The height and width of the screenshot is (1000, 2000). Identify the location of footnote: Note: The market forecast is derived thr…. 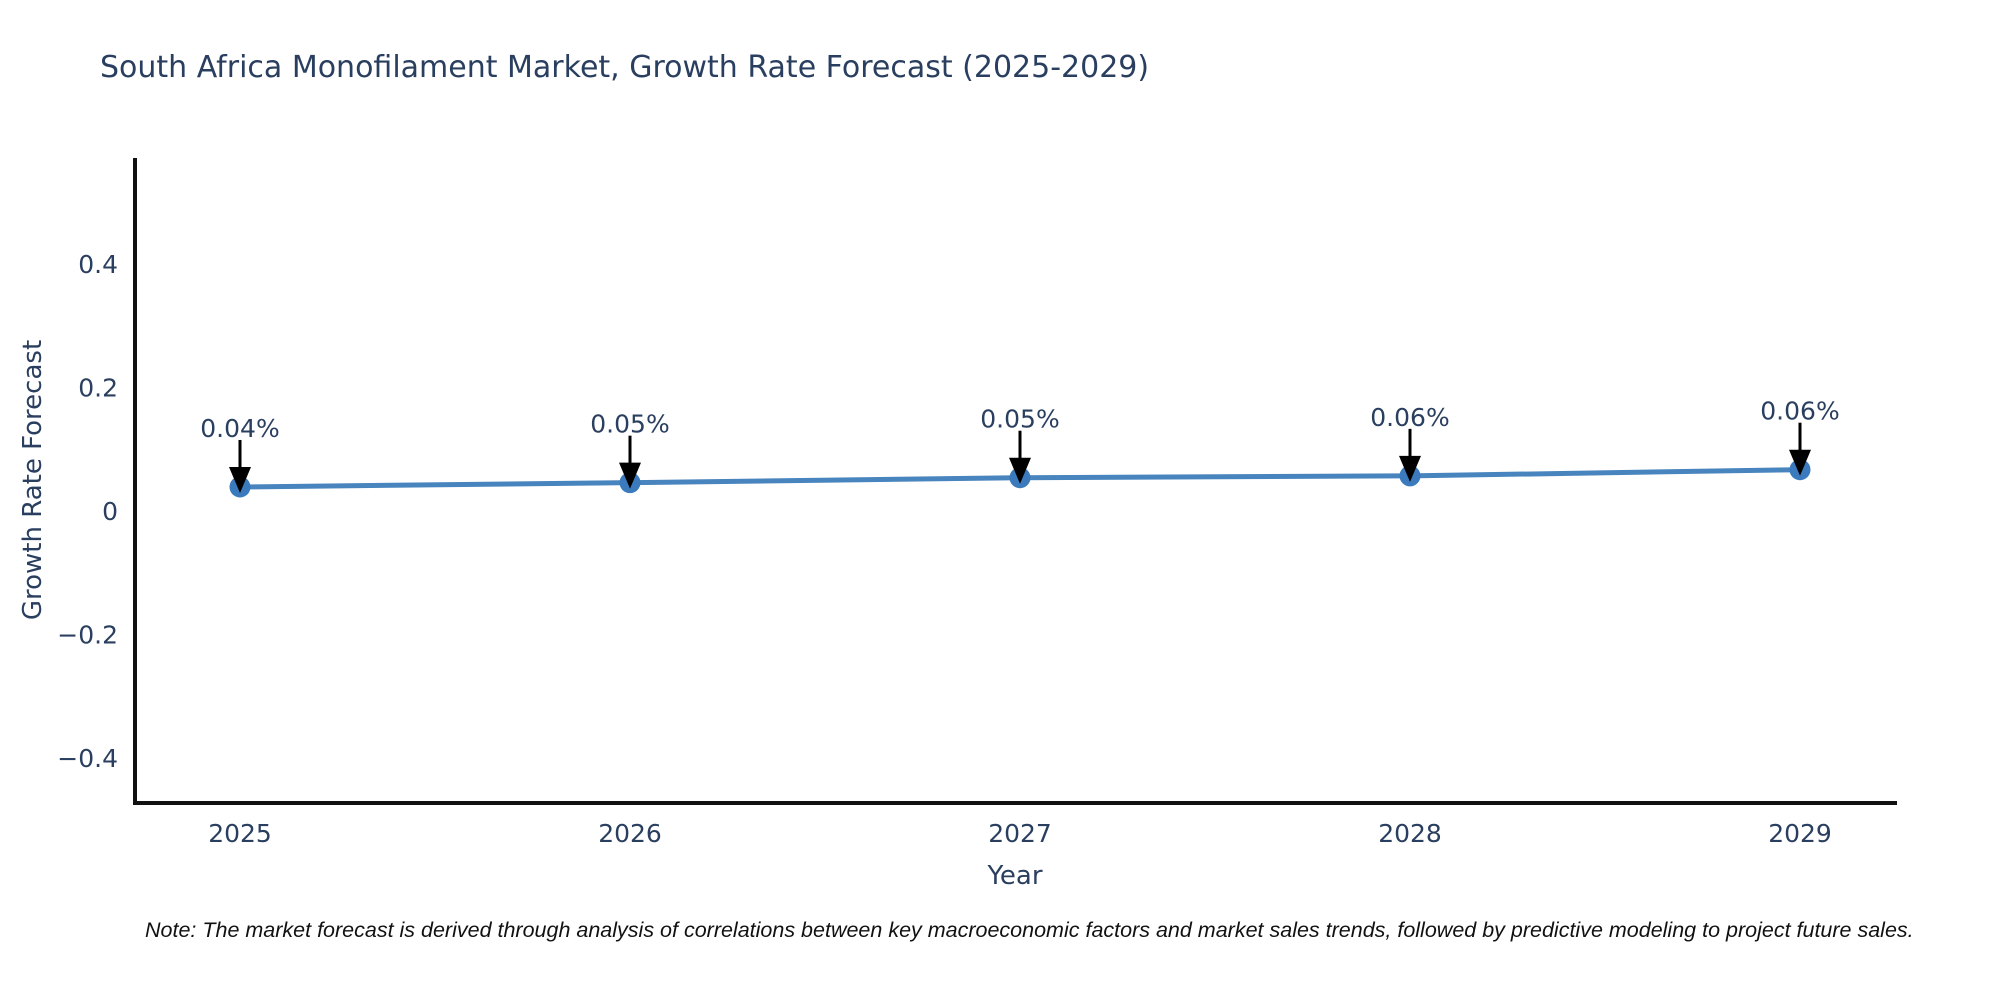
(1029, 930).